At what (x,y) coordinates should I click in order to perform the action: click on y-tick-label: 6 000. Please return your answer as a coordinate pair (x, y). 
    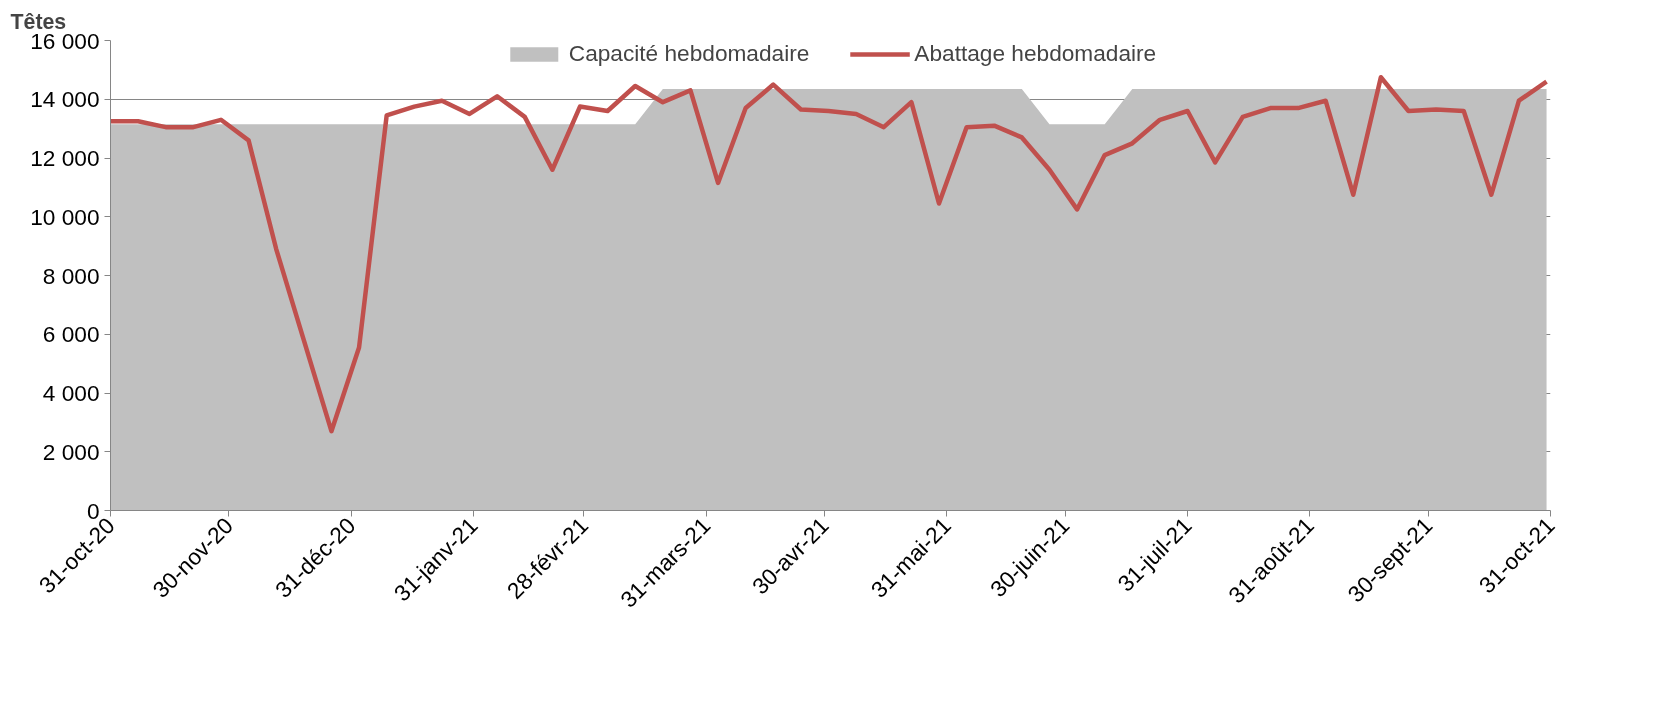
    Looking at the image, I should click on (71, 334).